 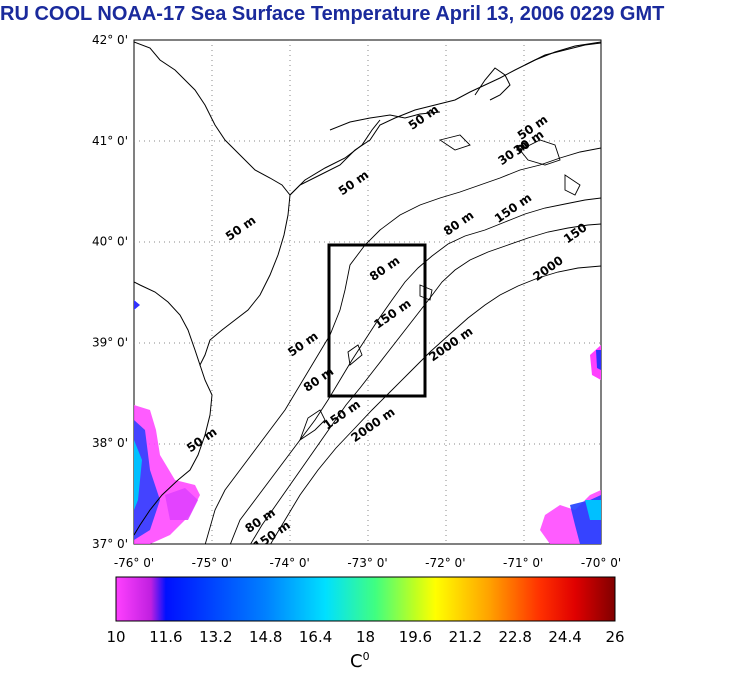 I want to click on colorbar-tick-label: 18, so click(x=365, y=637).